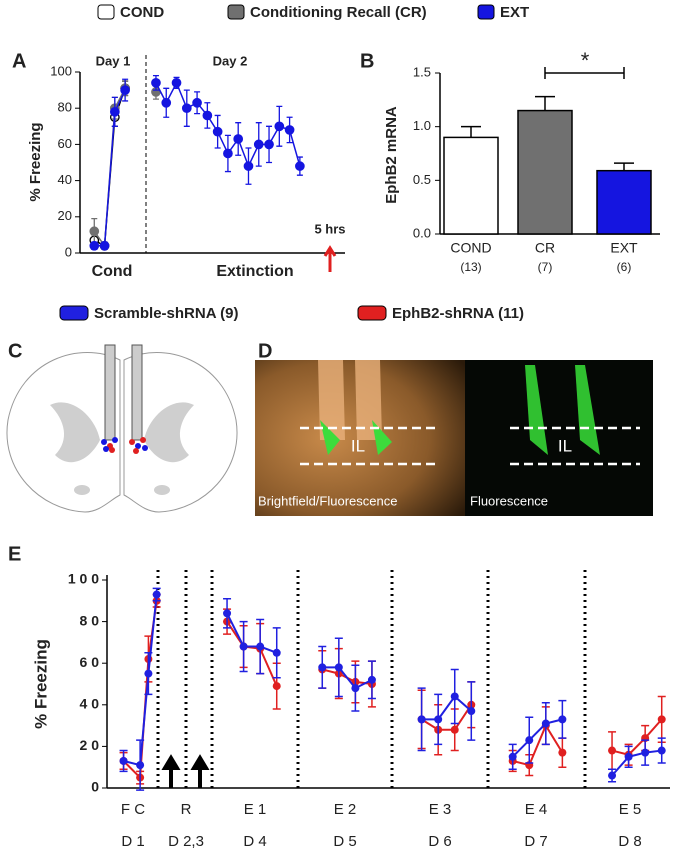  Describe the element at coordinates (19, 61) in the screenshot. I see `panel-label: A` at that location.